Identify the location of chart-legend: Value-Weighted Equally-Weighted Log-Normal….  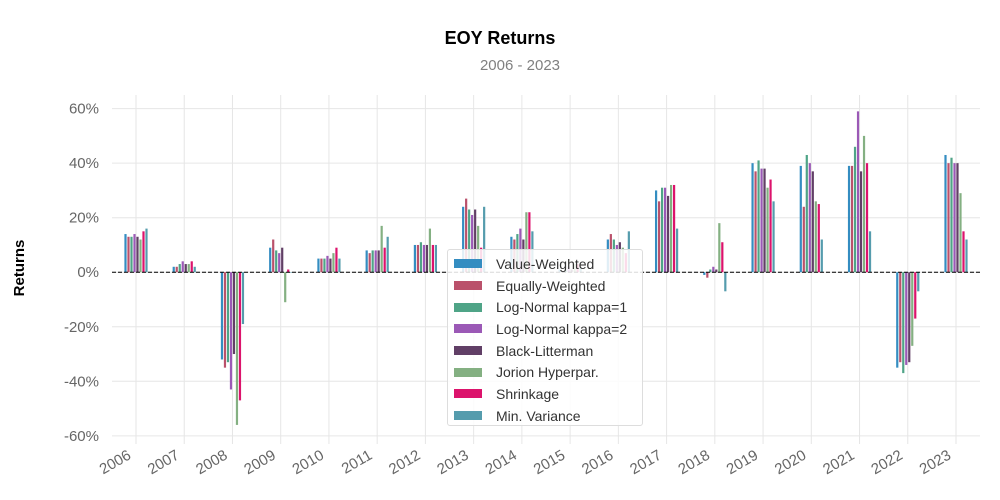
(545, 337).